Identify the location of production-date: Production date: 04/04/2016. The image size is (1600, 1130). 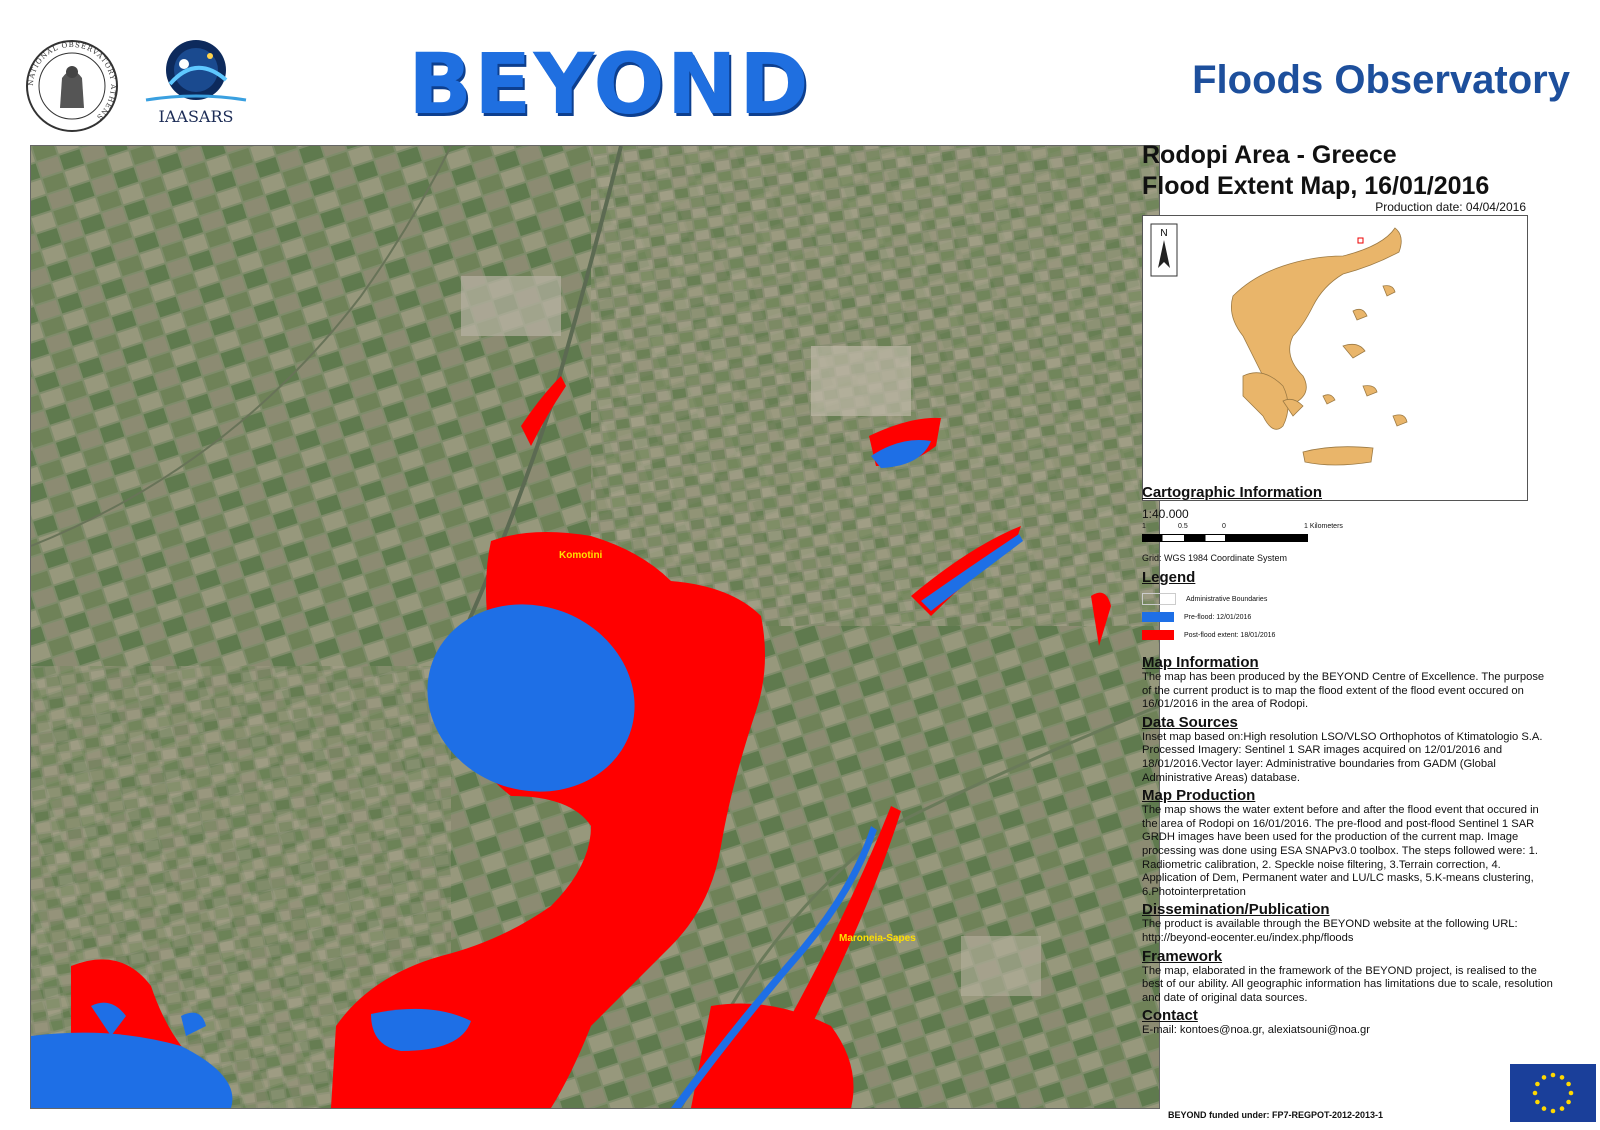
(1450, 207).